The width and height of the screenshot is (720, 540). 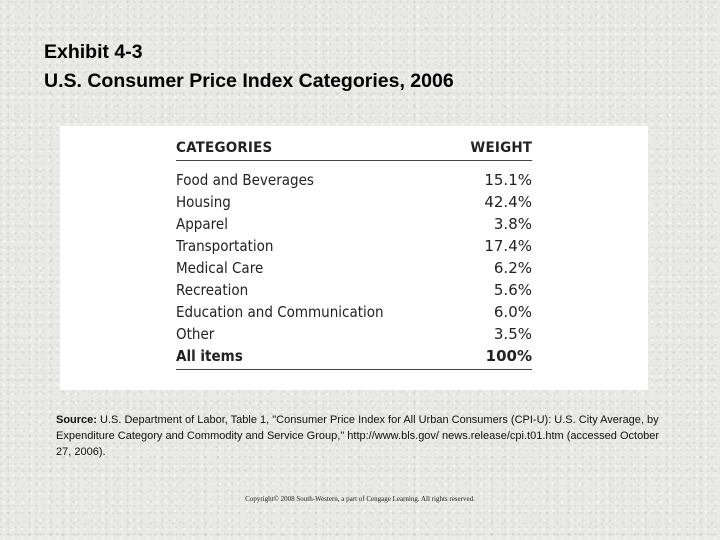 I want to click on source-label: Source:, so click(x=76, y=420).